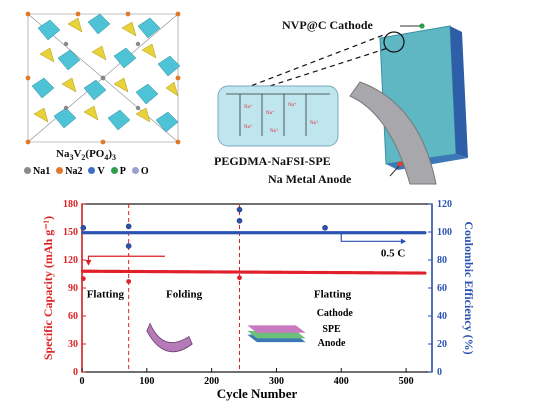 The height and width of the screenshot is (409, 538). What do you see at coordinates (73, 344) in the screenshot?
I see `y-left-tick-label: 30` at bounding box center [73, 344].